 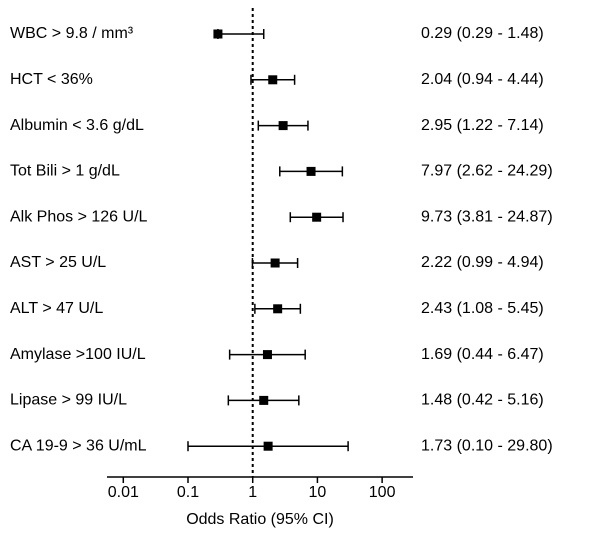 What do you see at coordinates (482, 262) in the screenshot?
I see `value-label: 2.22 (0.99 - 4.94)` at bounding box center [482, 262].